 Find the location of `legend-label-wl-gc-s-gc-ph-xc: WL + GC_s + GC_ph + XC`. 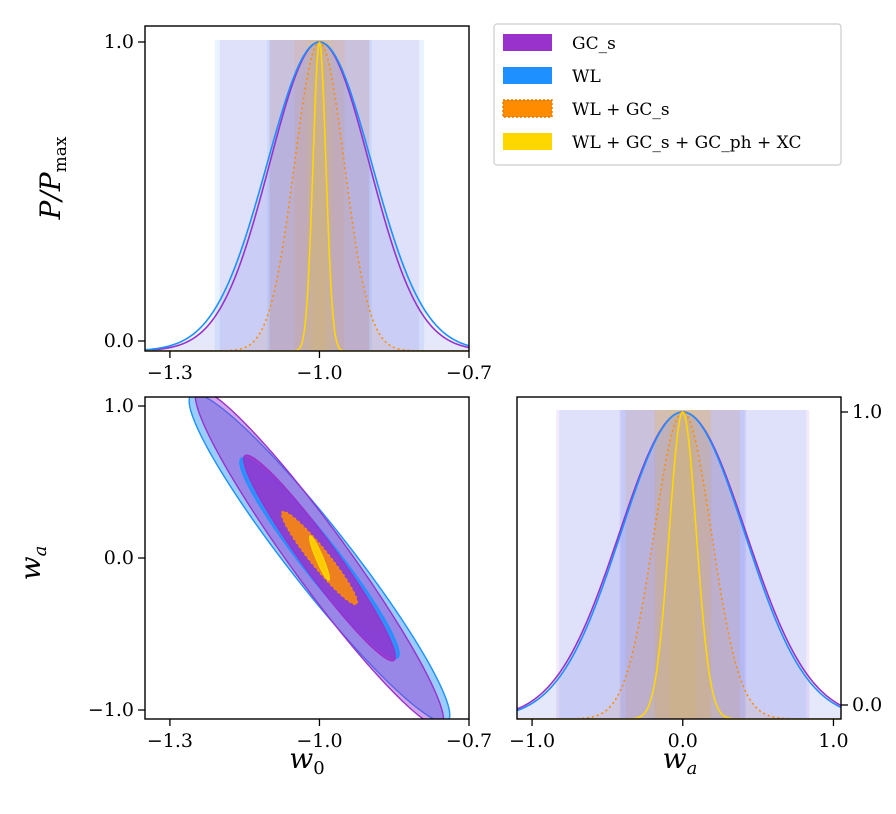

legend-label-wl-gc-s-gc-ph-xc: WL + GC_s + GC_ph + XC is located at coordinates (686, 143).